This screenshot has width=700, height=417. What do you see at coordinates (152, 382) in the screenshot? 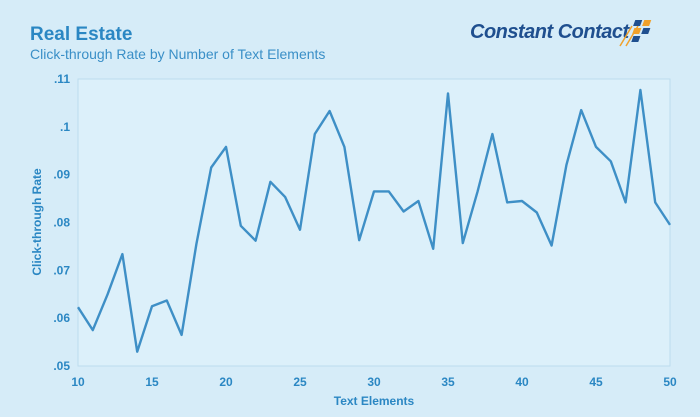
I see `x-tick-label: 15` at bounding box center [152, 382].